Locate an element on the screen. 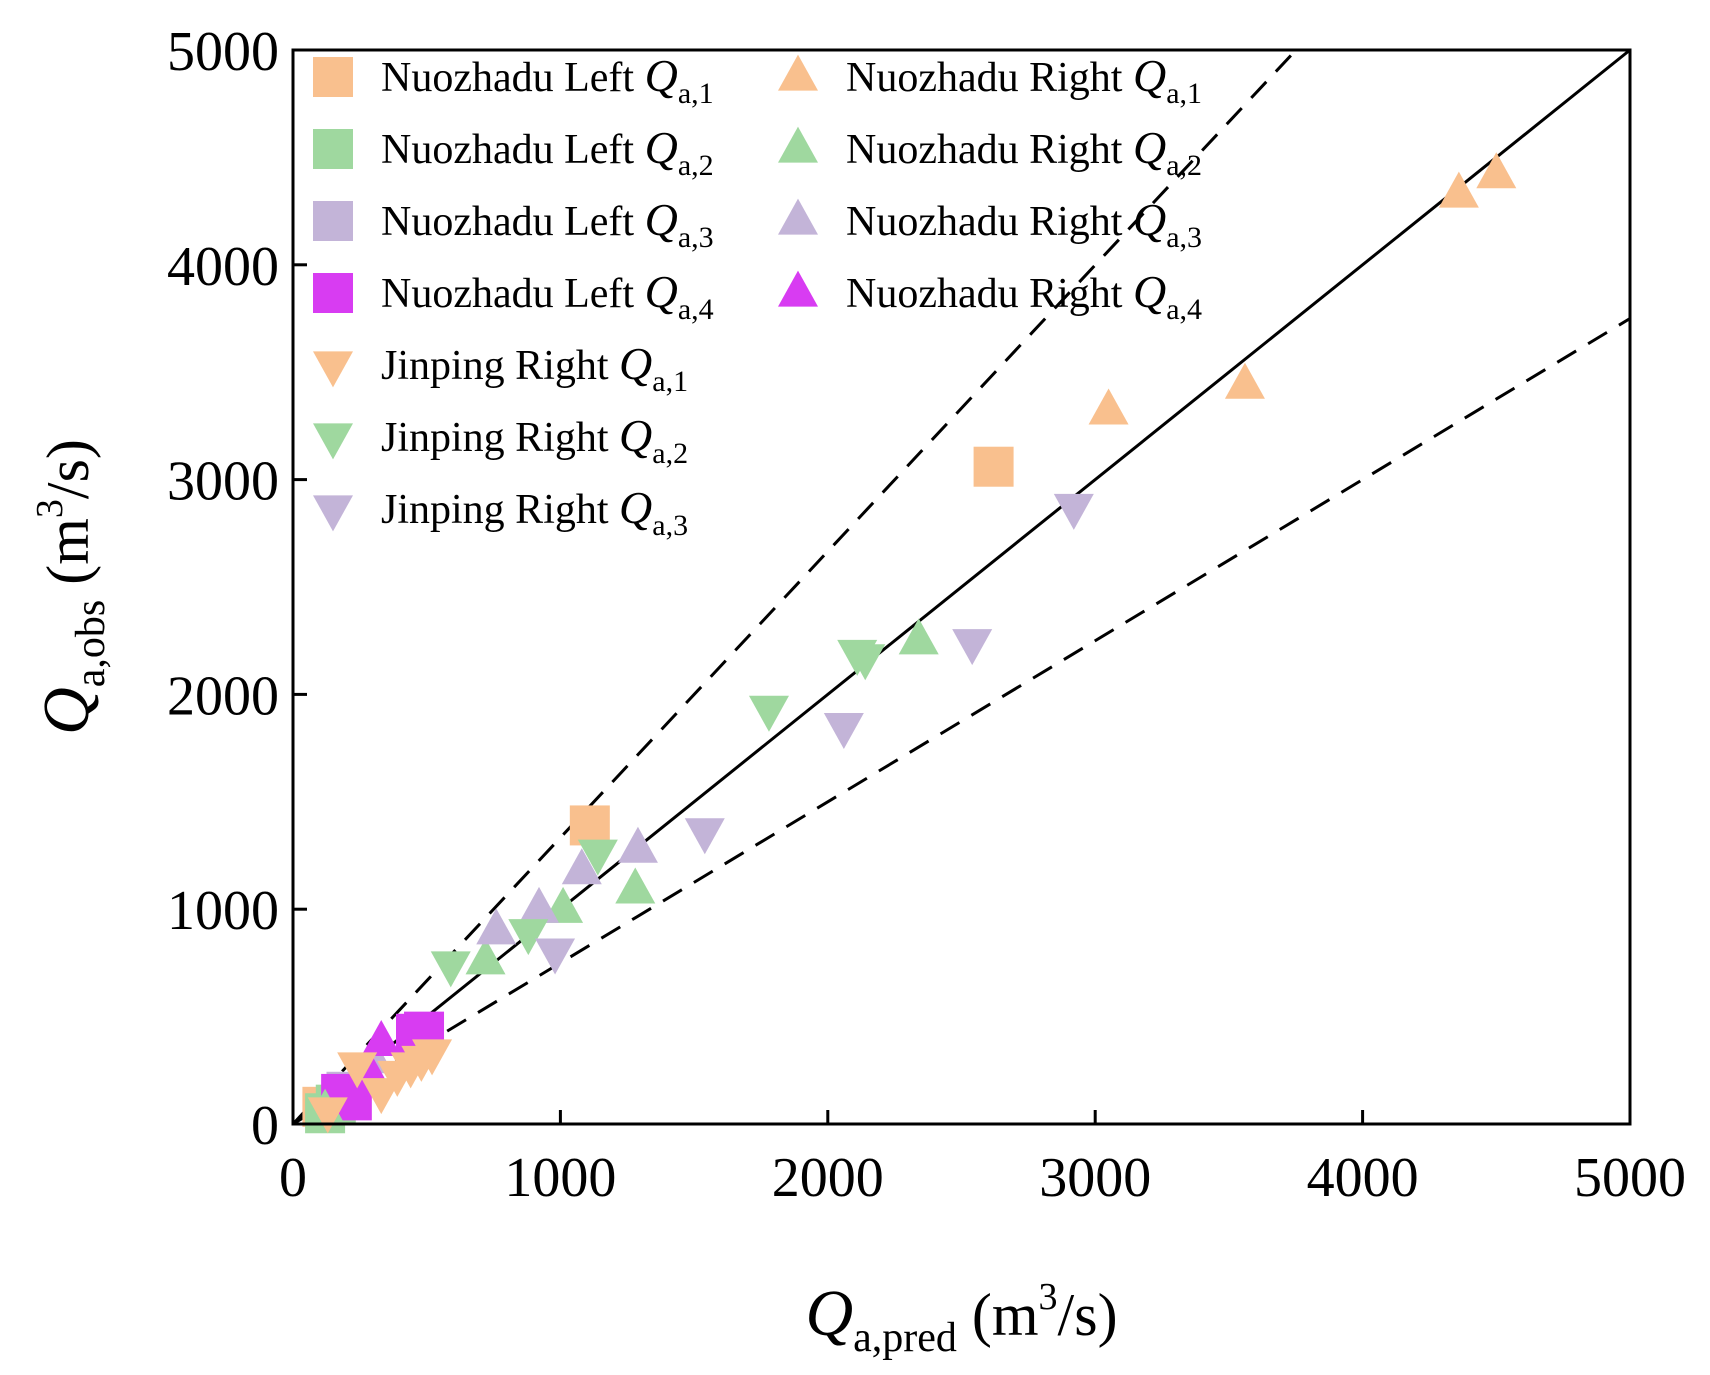  y-tick-label: 0 is located at coordinates (265, 1126).